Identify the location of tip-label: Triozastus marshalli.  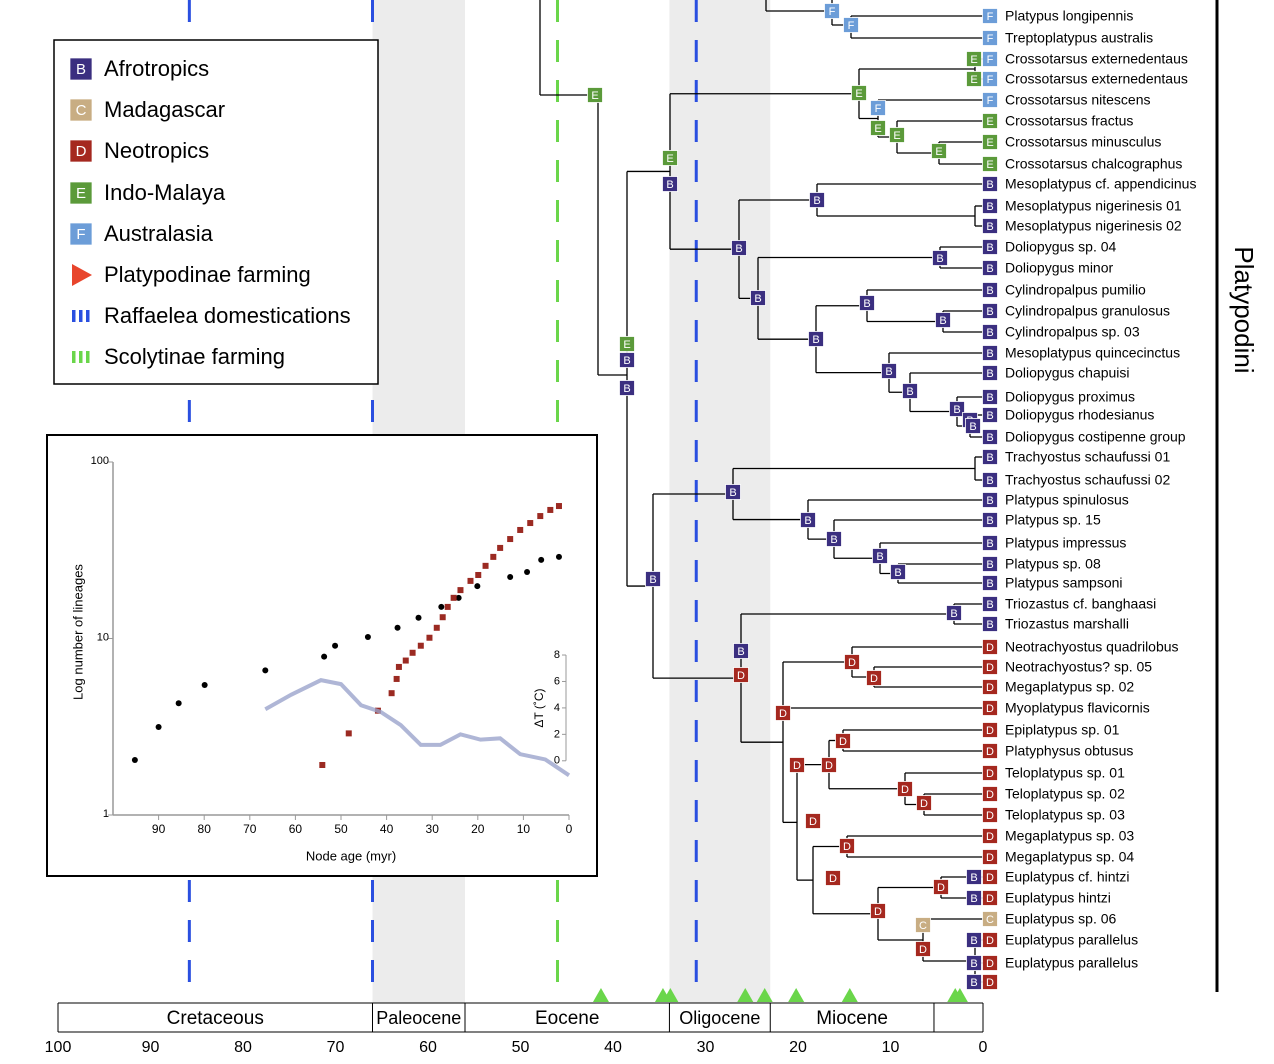
(1067, 624).